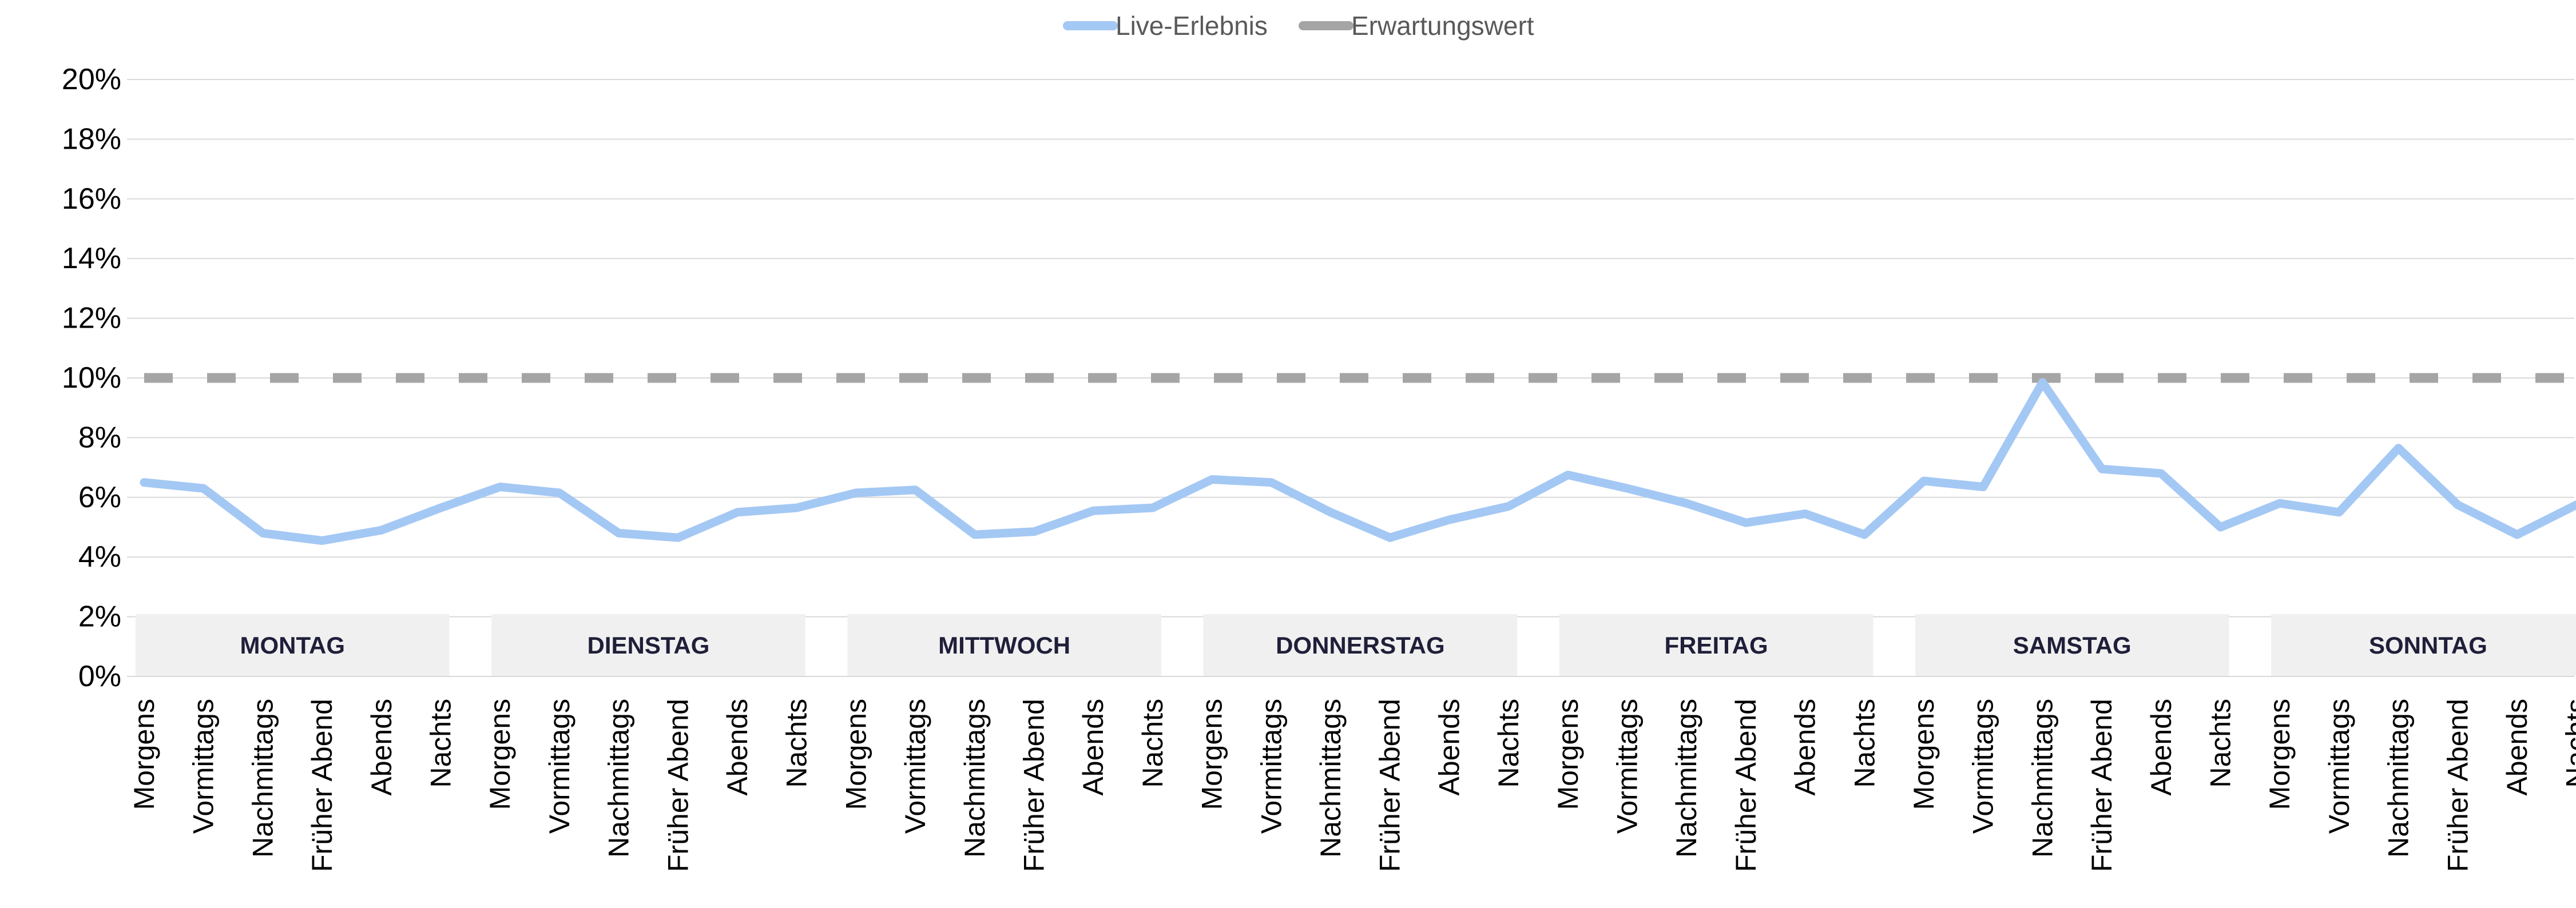 The height and width of the screenshot is (908, 2576). What do you see at coordinates (99, 437) in the screenshot?
I see `y-tick-label: 8%` at bounding box center [99, 437].